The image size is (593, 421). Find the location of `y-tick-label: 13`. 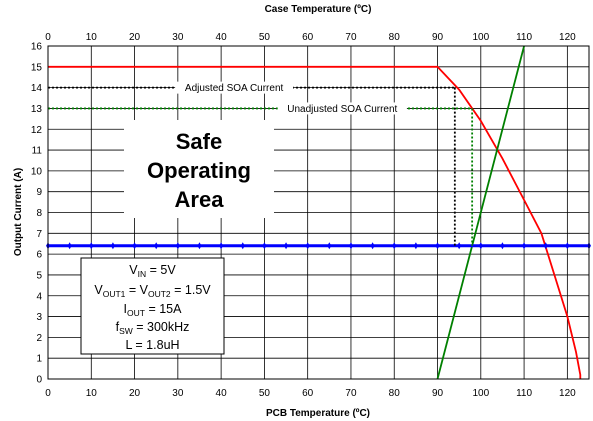

y-tick-label: 13 is located at coordinates (37, 109).